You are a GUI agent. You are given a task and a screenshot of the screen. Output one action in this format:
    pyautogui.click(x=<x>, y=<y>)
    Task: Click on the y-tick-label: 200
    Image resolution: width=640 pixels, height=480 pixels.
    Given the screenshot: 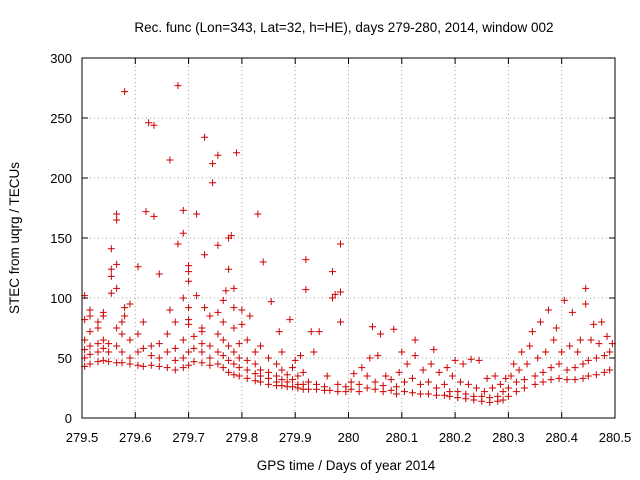 What is the action you would take?
    pyautogui.click(x=61, y=178)
    